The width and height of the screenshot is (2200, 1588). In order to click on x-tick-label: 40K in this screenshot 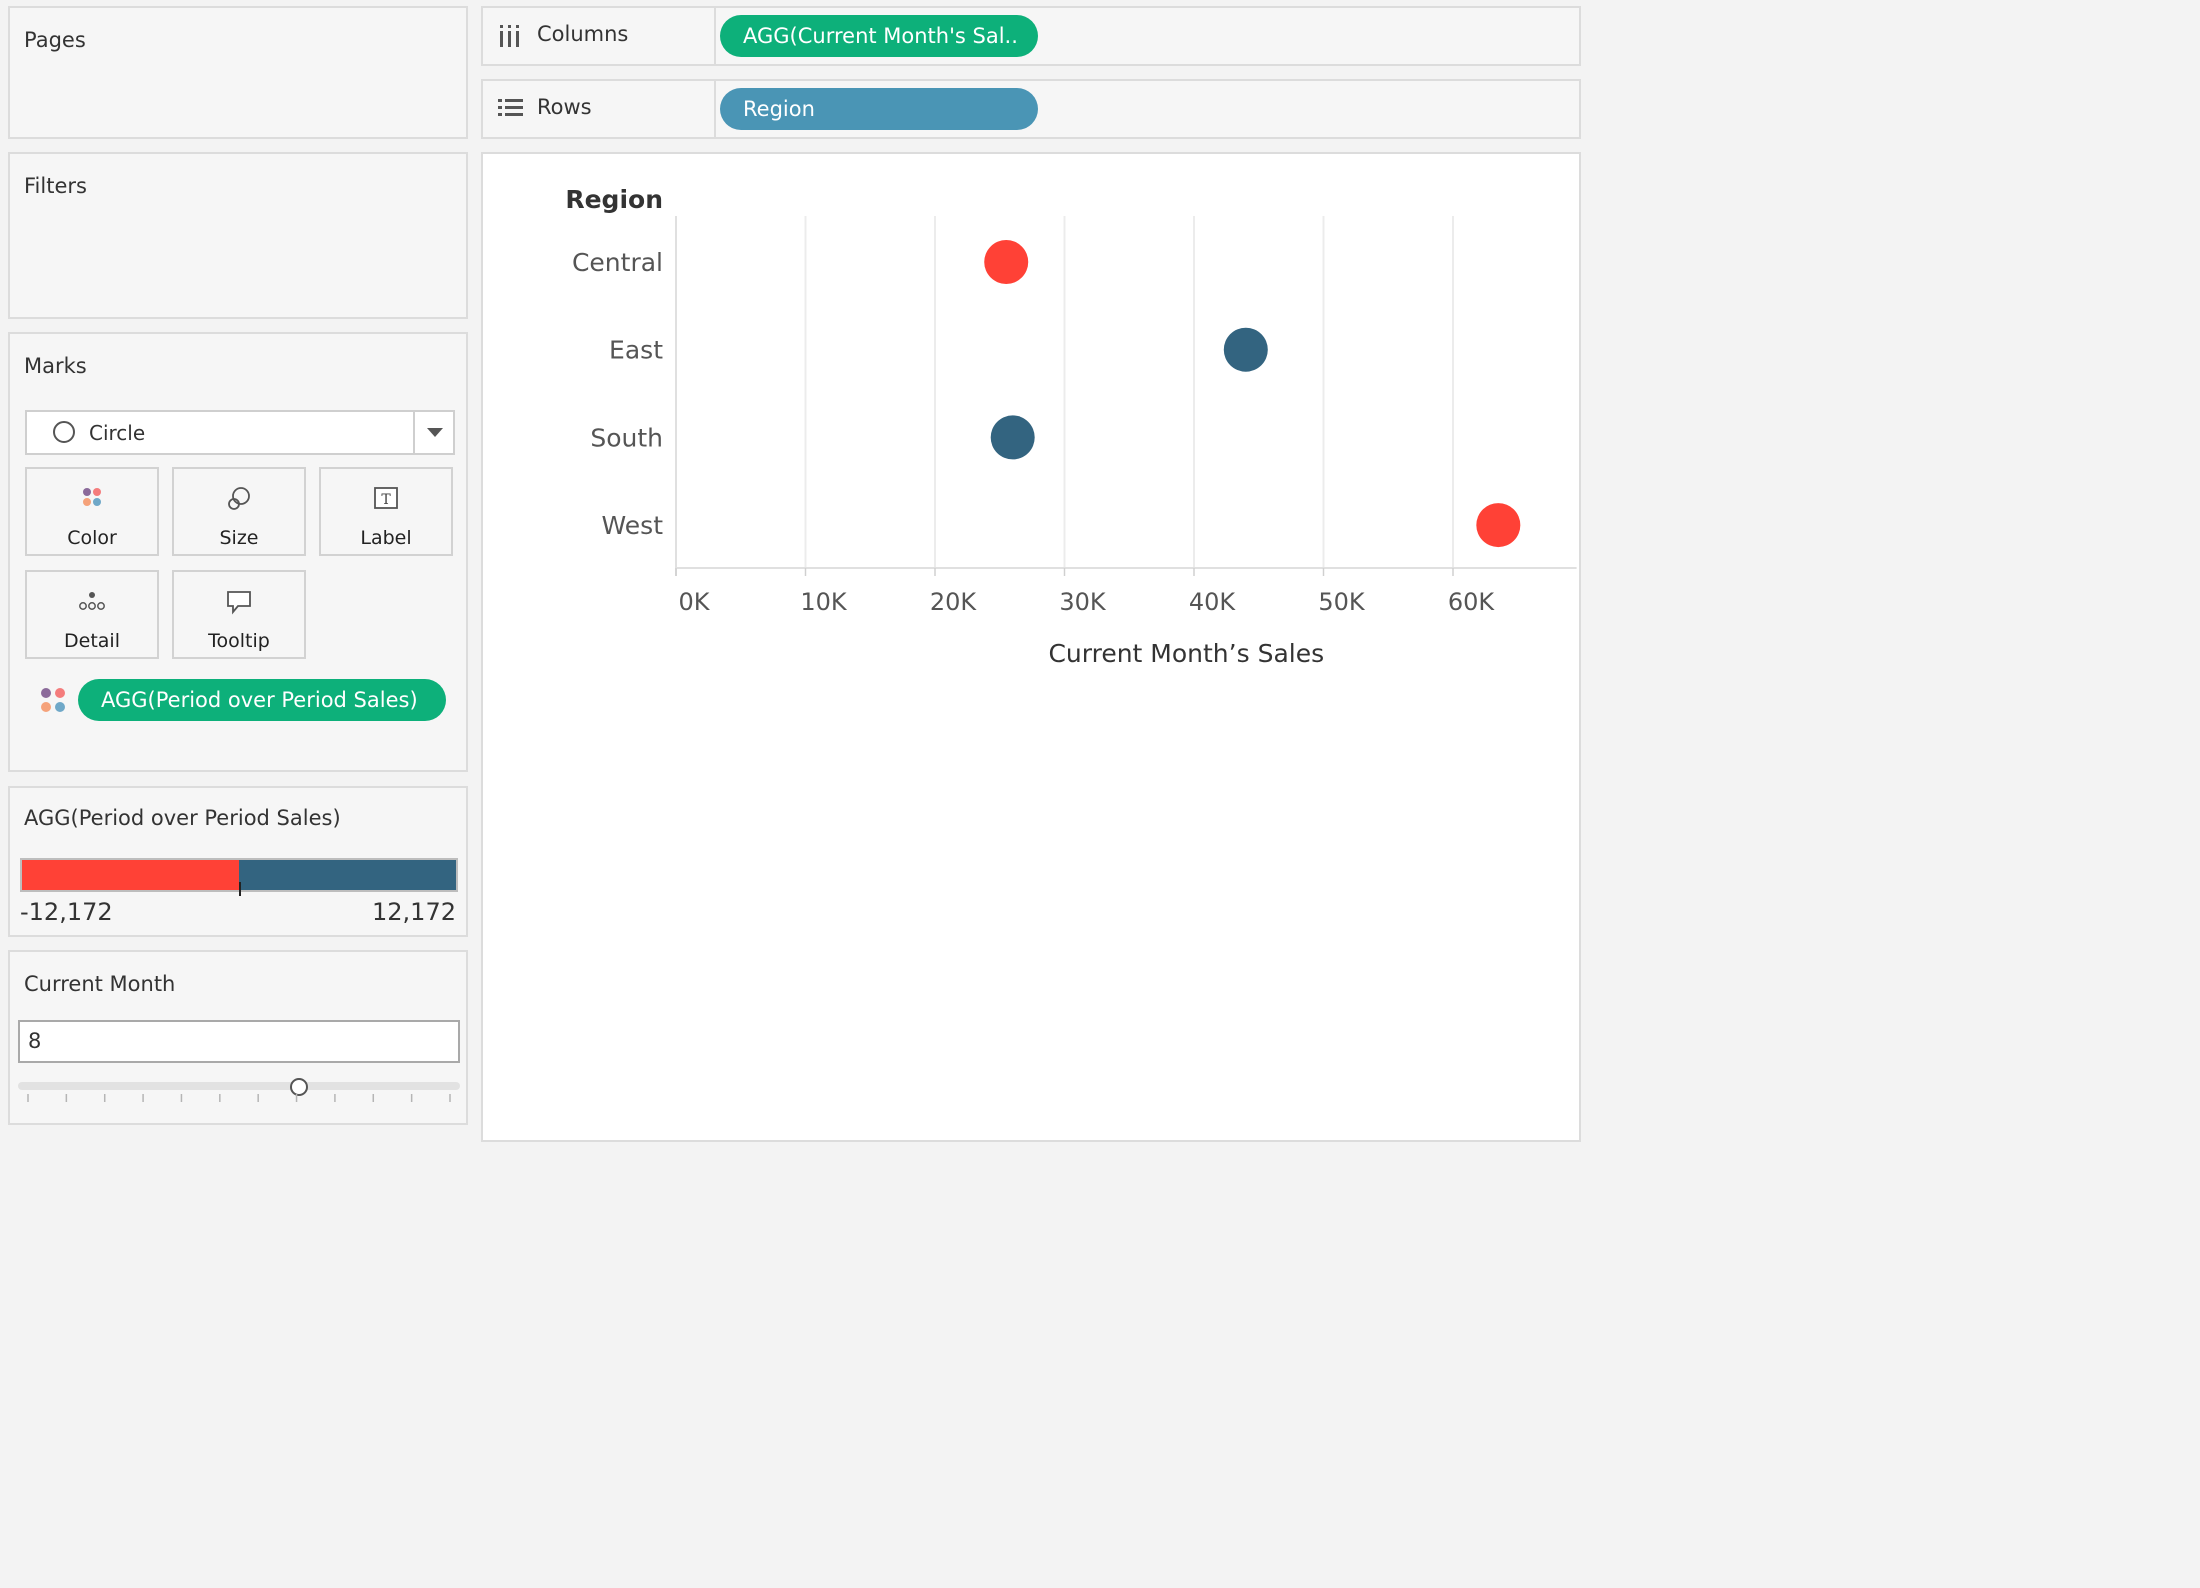, I will do `click(1213, 602)`.